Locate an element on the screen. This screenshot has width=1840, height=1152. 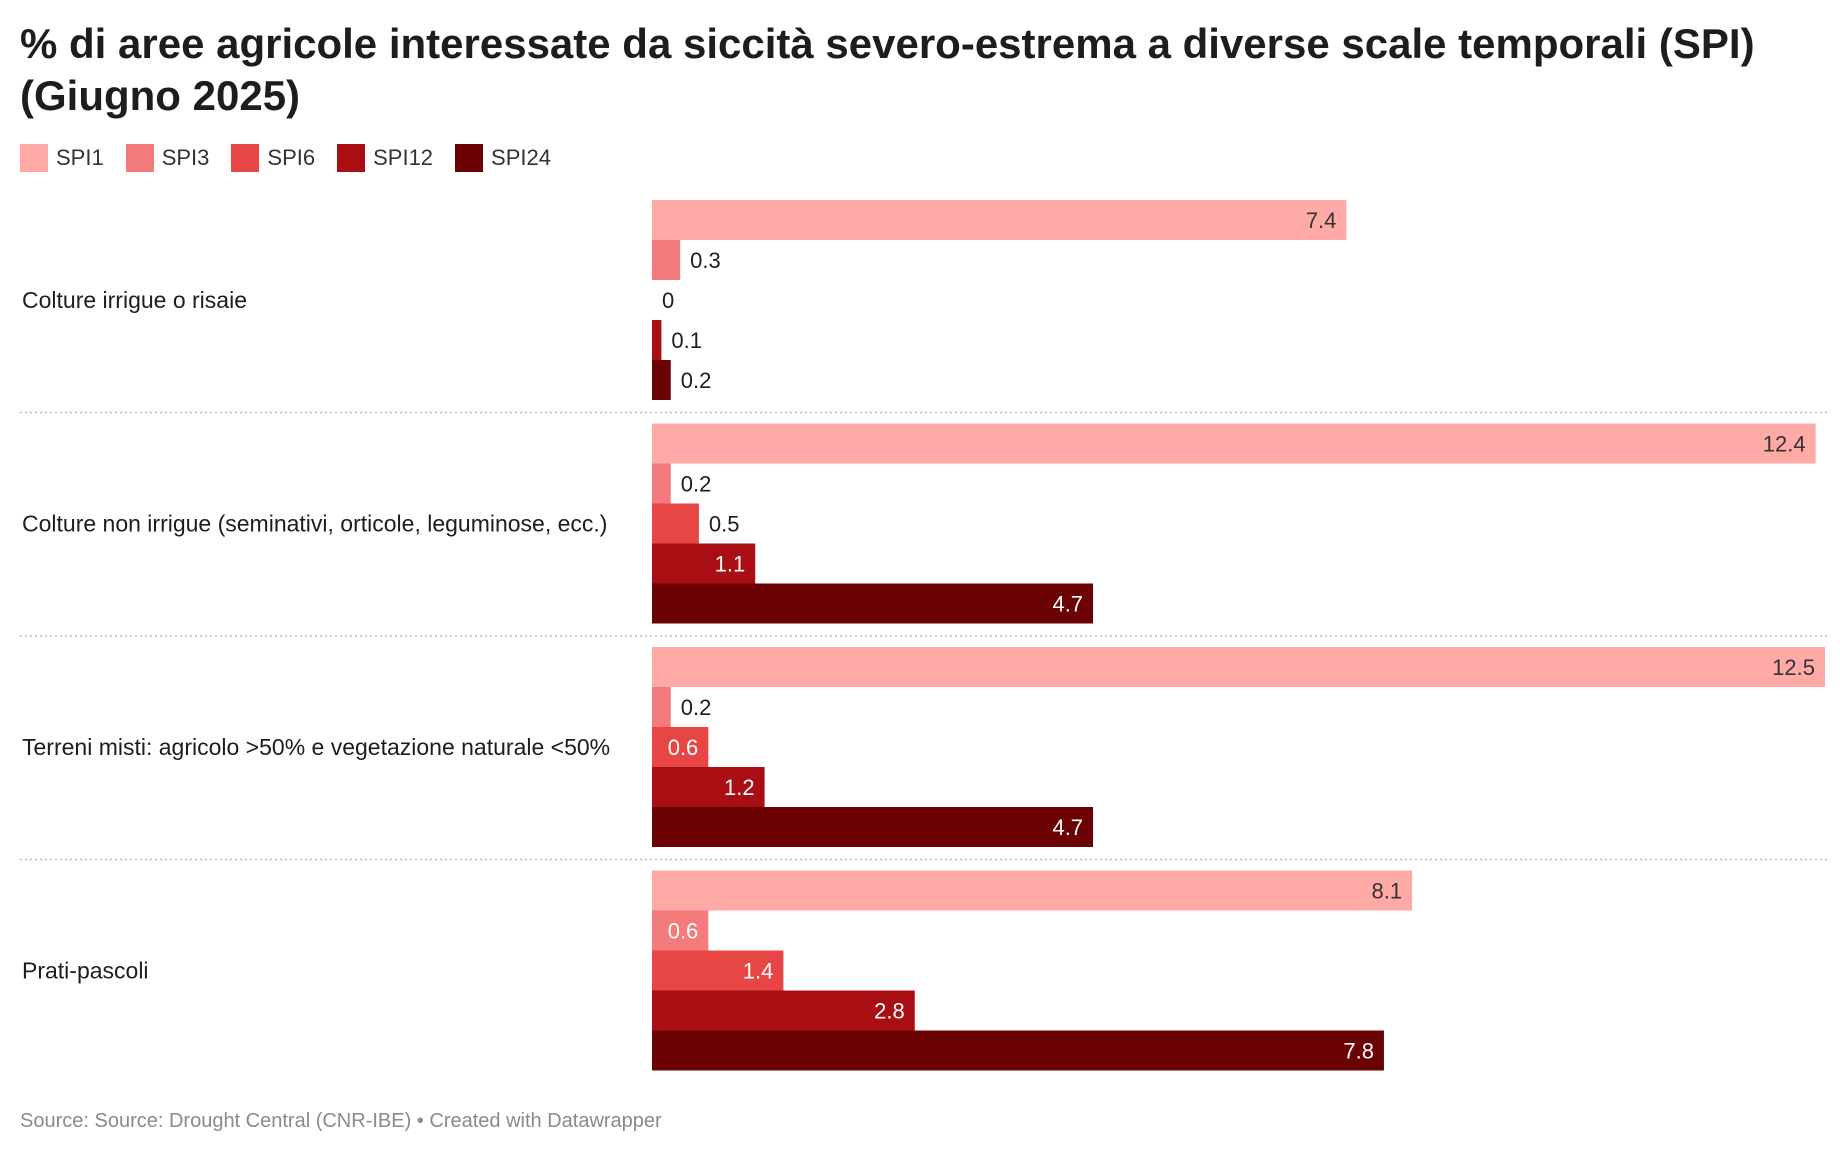
legend-label: SPI12 is located at coordinates (403, 157).